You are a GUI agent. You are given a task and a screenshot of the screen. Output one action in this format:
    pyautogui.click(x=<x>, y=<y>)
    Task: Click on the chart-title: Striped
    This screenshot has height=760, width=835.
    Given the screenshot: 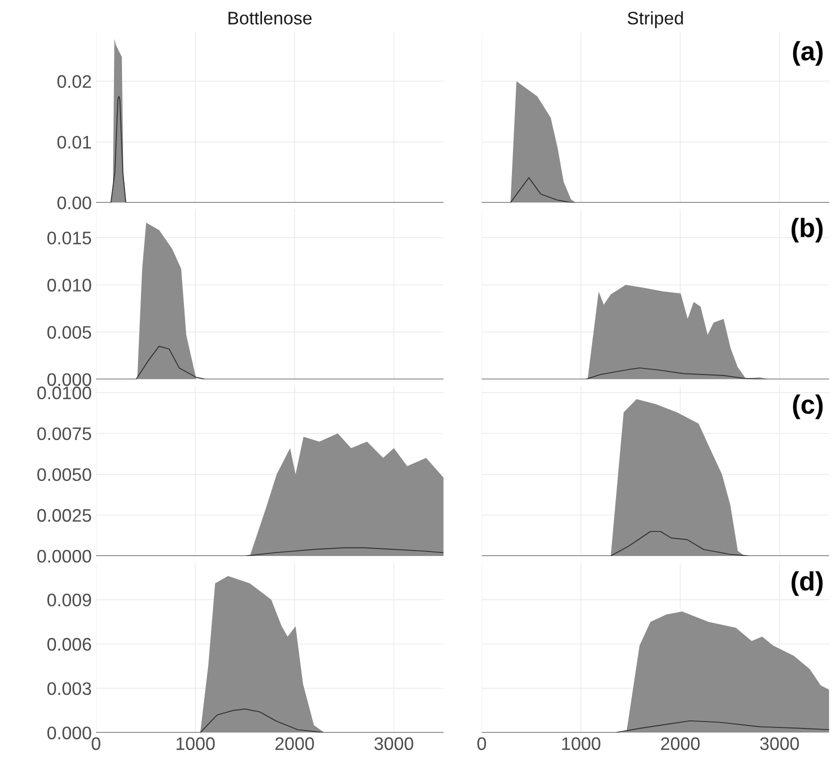 What is the action you would take?
    pyautogui.click(x=655, y=19)
    